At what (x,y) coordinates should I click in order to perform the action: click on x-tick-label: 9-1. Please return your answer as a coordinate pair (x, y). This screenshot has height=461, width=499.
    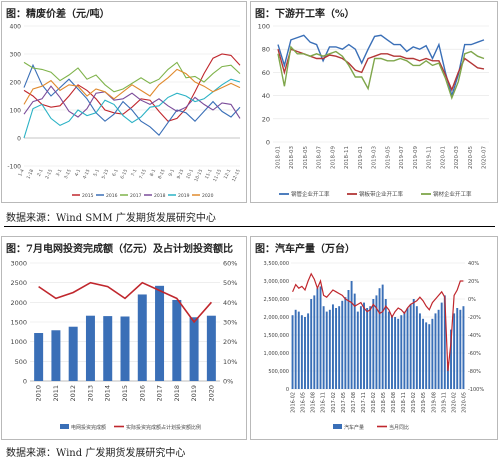
    Looking at the image, I should click on (172, 172).